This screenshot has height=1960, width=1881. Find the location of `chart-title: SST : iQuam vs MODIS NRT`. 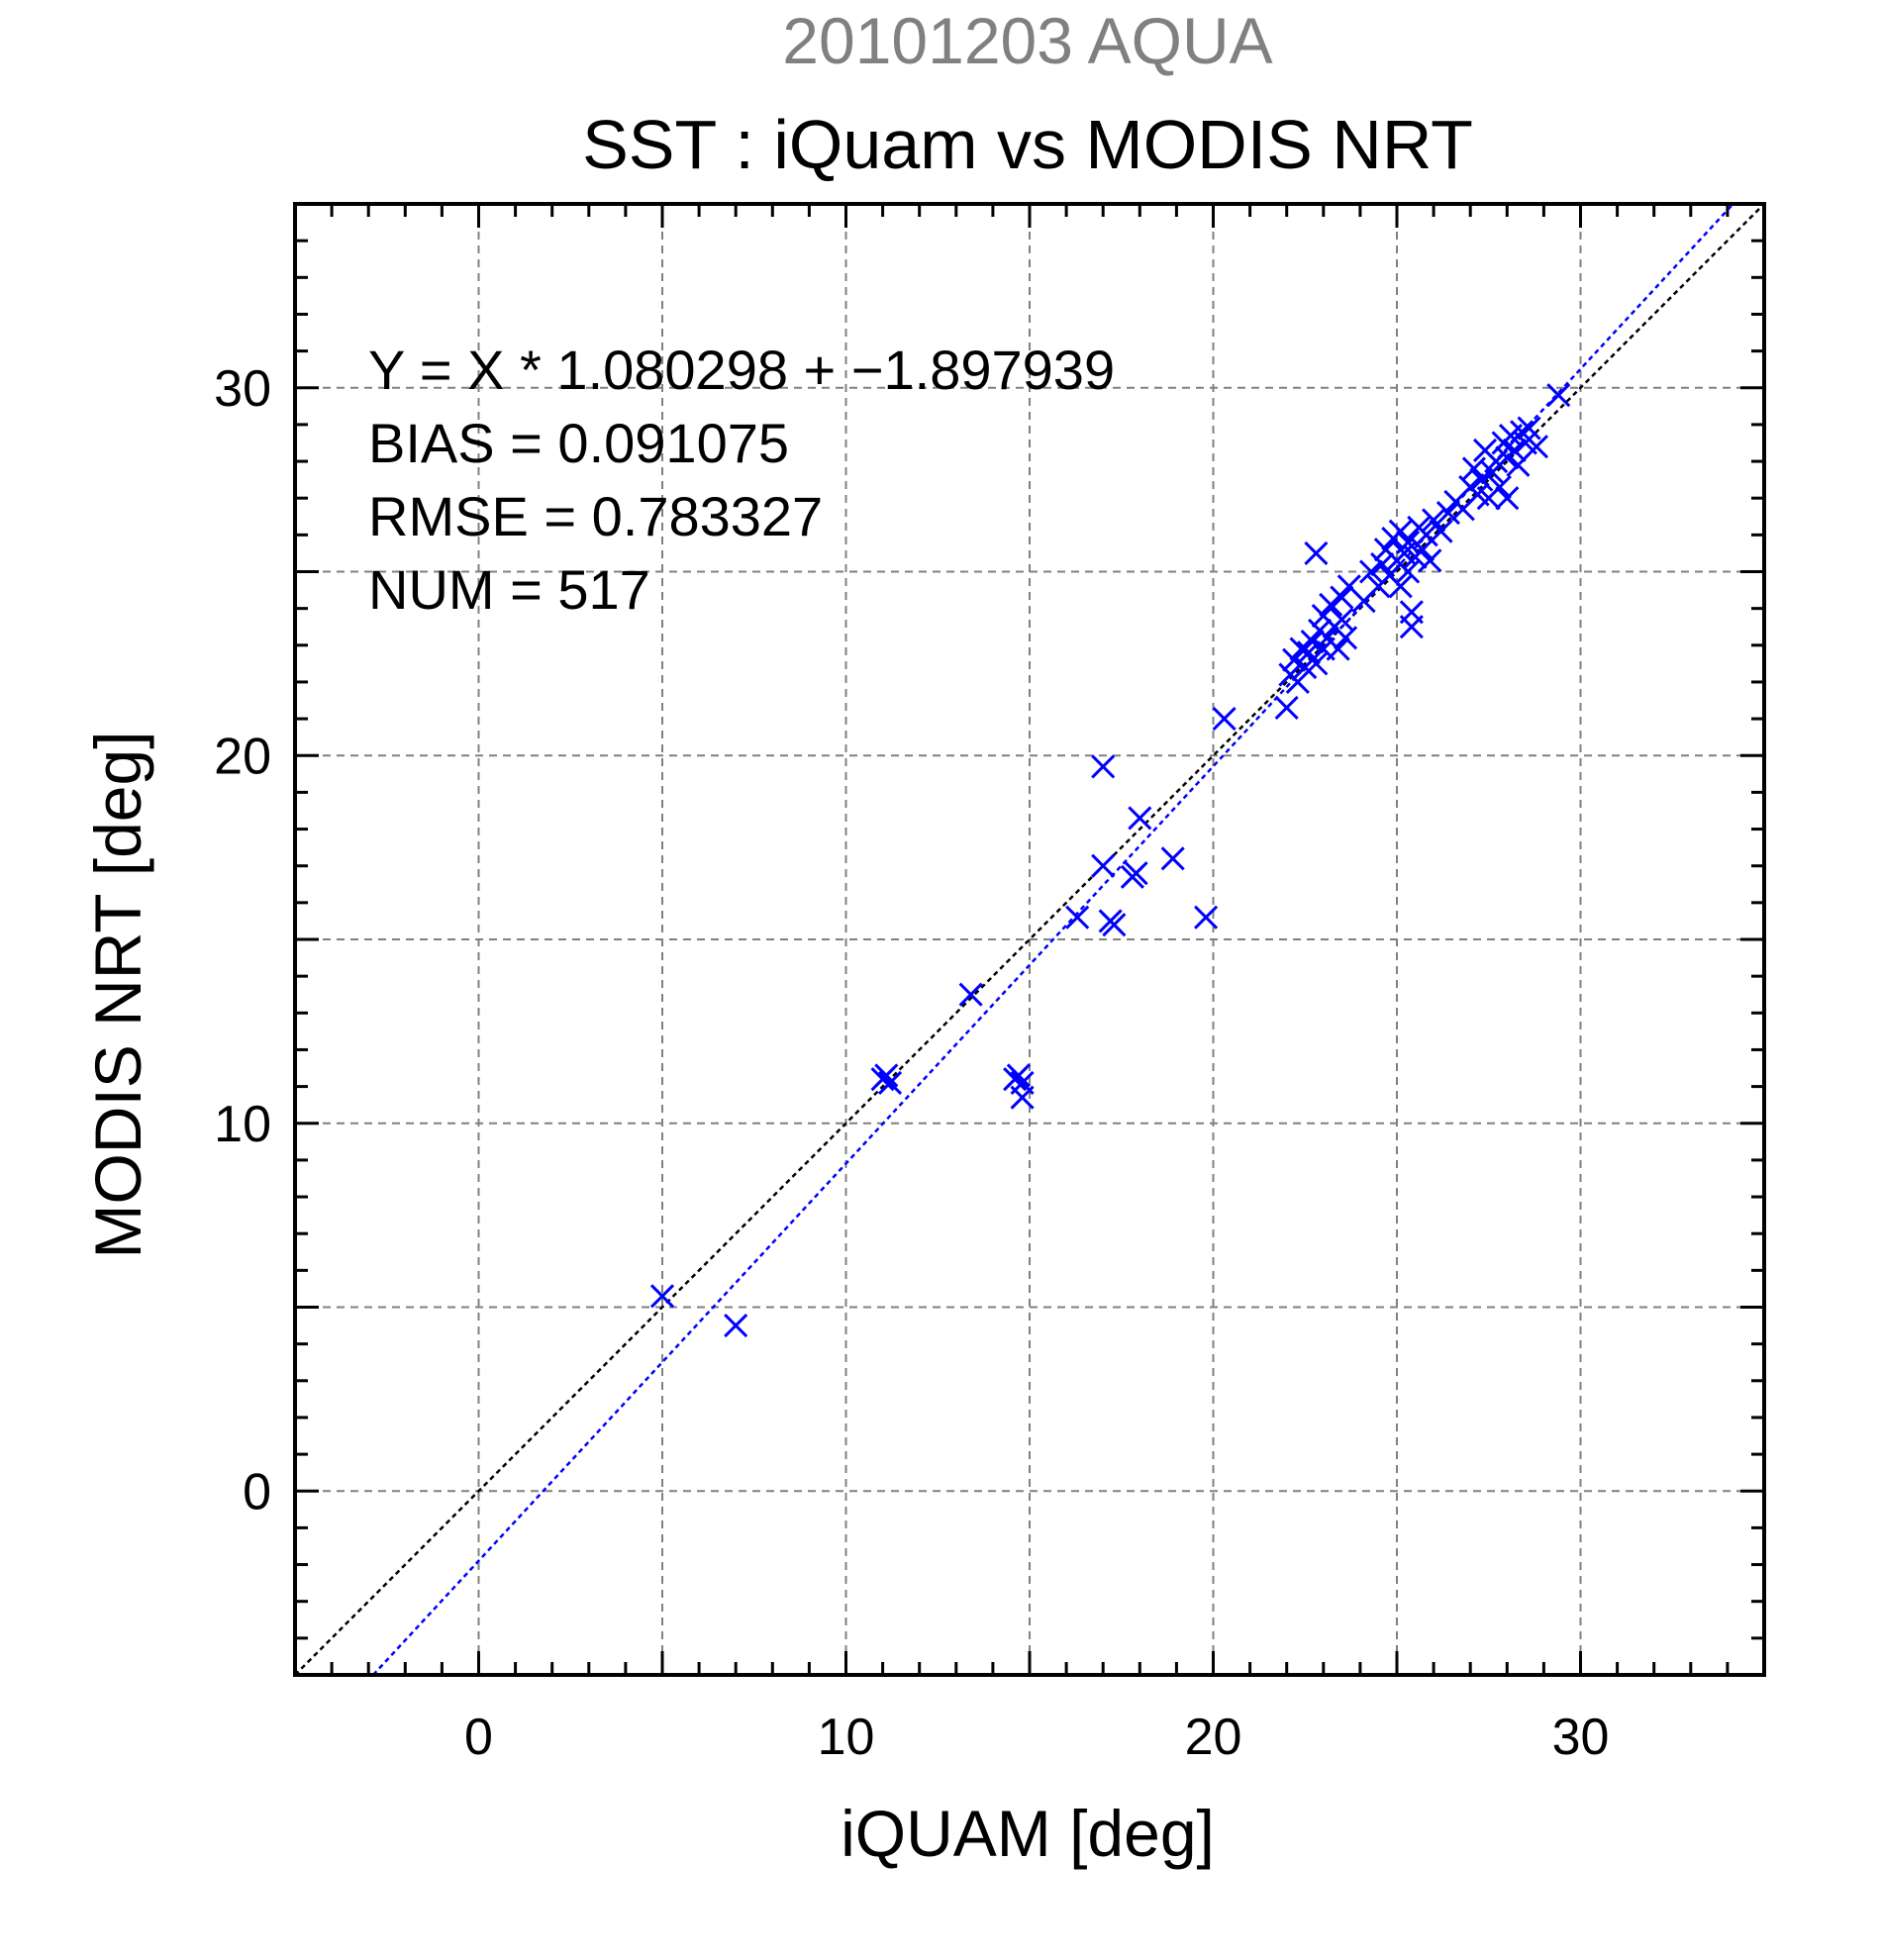

chart-title: SST : iQuam vs MODIS NRT is located at coordinates (1027, 144).